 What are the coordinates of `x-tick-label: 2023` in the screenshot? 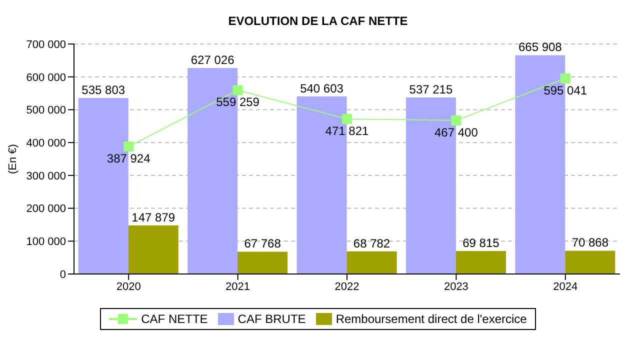 It's located at (456, 286).